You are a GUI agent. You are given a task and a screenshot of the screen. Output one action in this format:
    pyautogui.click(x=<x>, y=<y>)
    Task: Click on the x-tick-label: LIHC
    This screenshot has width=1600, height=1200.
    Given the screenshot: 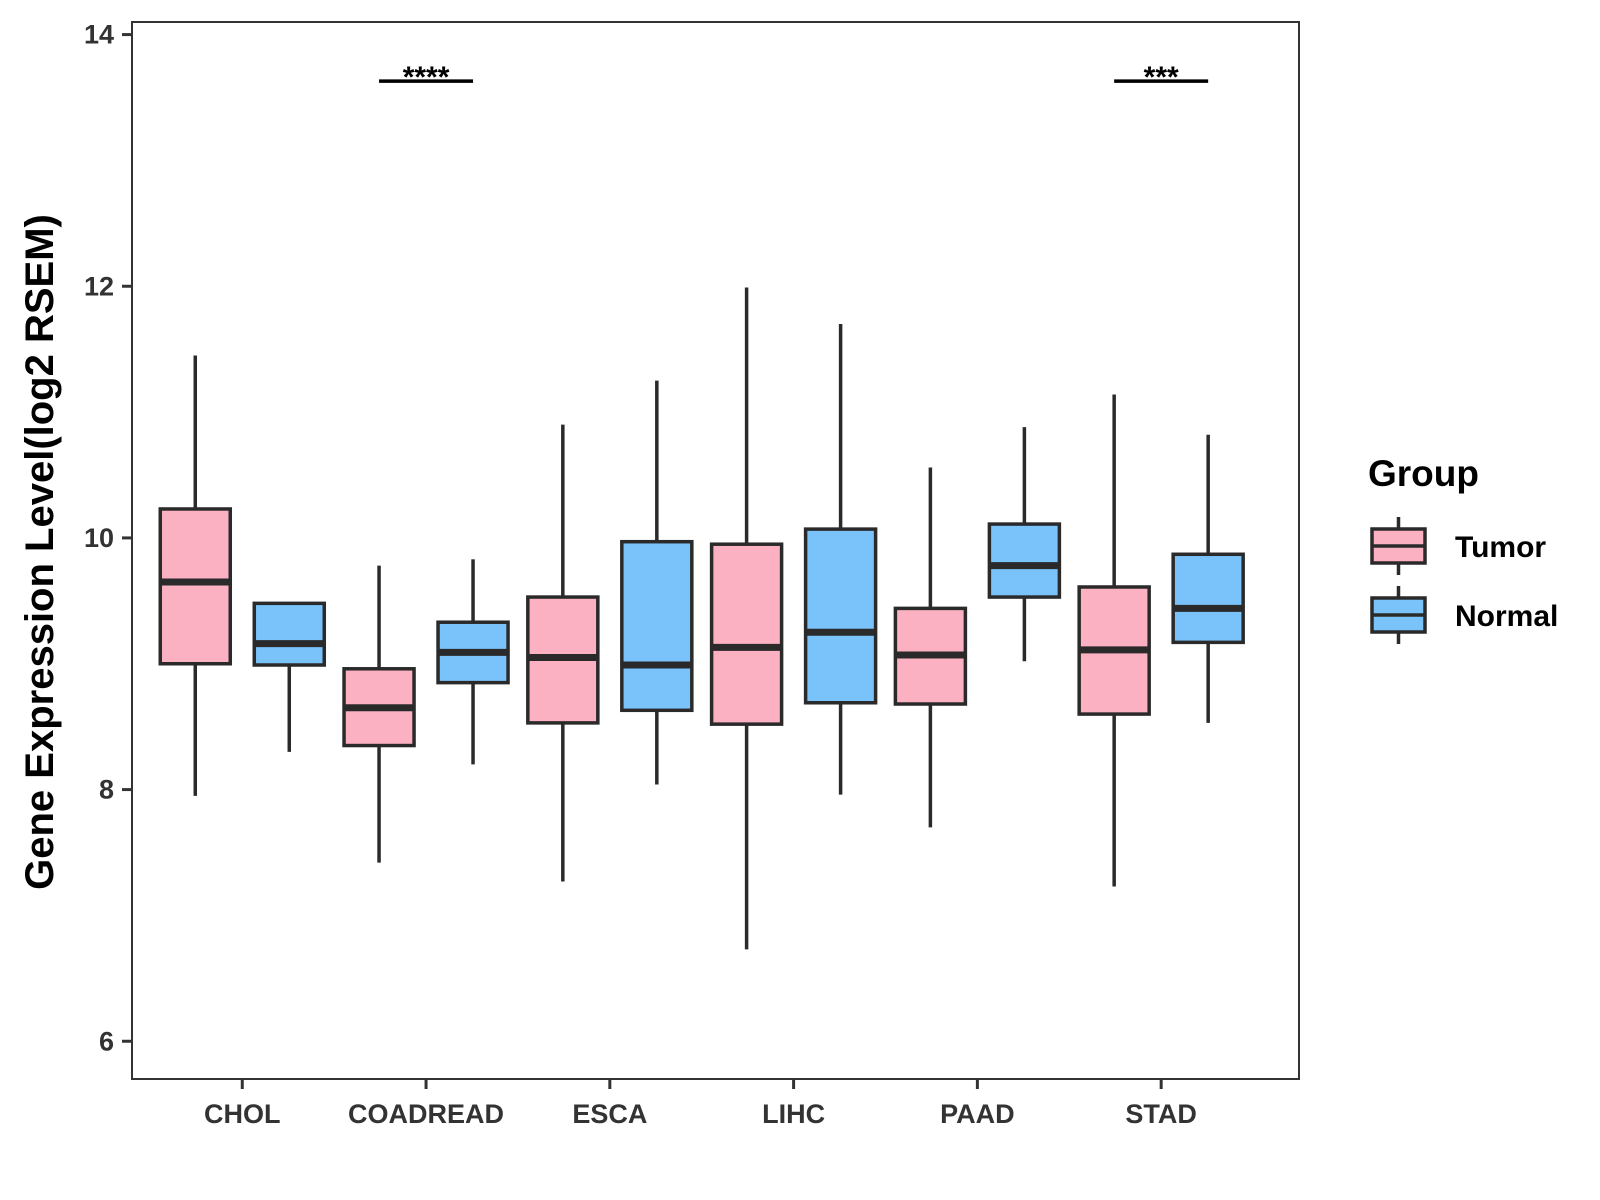 What is the action you would take?
    pyautogui.click(x=793, y=1114)
    